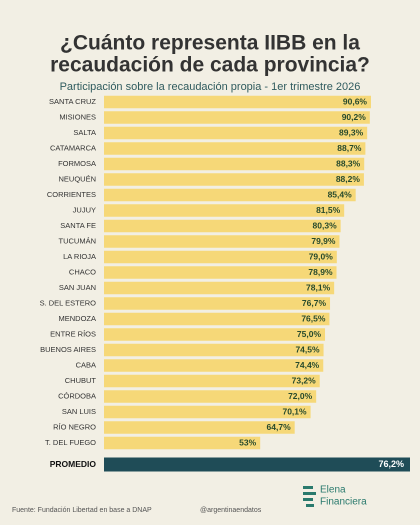  What do you see at coordinates (257, 464) in the screenshot?
I see `average-band` at bounding box center [257, 464].